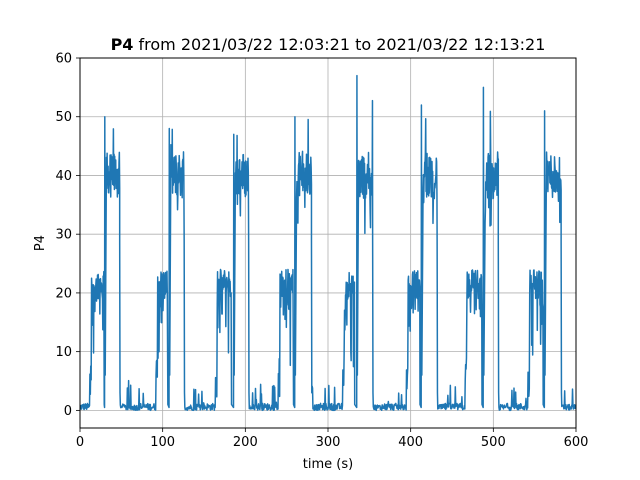 The image size is (640, 480). What do you see at coordinates (80, 442) in the screenshot?
I see `x-tick-label: 0` at bounding box center [80, 442].